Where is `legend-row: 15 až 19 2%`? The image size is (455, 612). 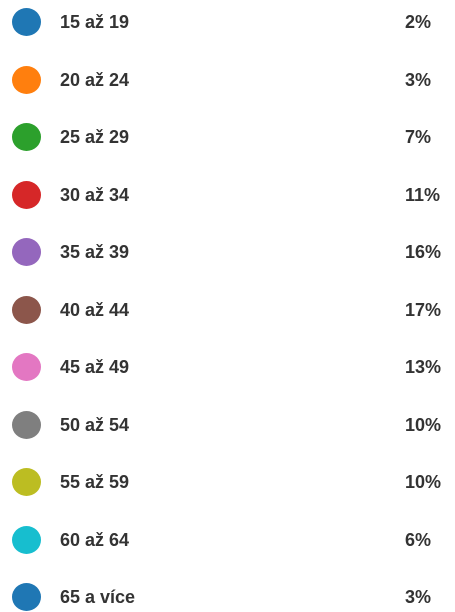
legend-row: 15 až 19 2% is located at coordinates (227, 22).